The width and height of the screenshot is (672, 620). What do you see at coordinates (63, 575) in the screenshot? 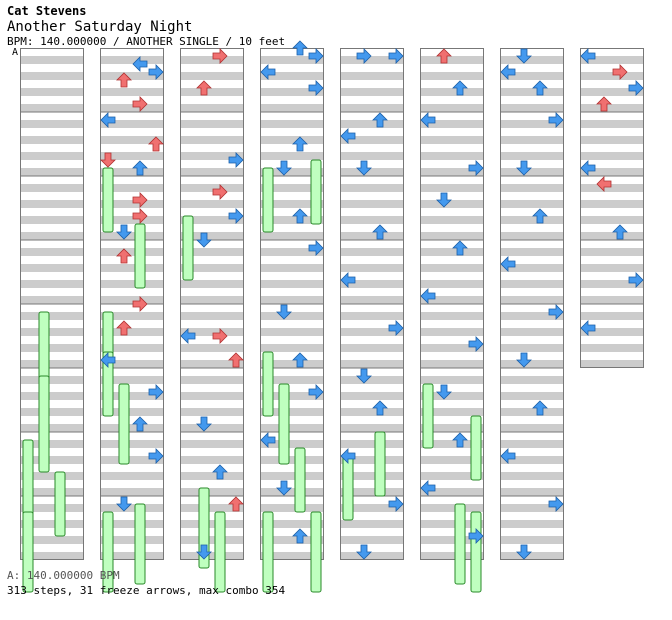
I see `bpm-summary: A: 140.000000 BPM` at bounding box center [63, 575].